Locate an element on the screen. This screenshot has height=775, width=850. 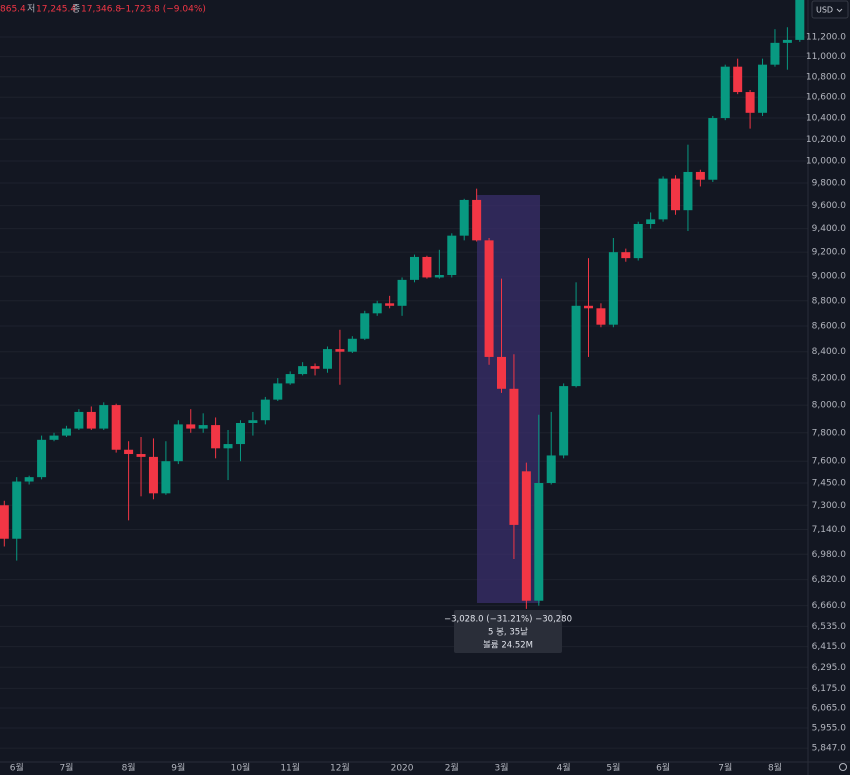
y-tick-label: 6,175.0 is located at coordinates (829, 689).